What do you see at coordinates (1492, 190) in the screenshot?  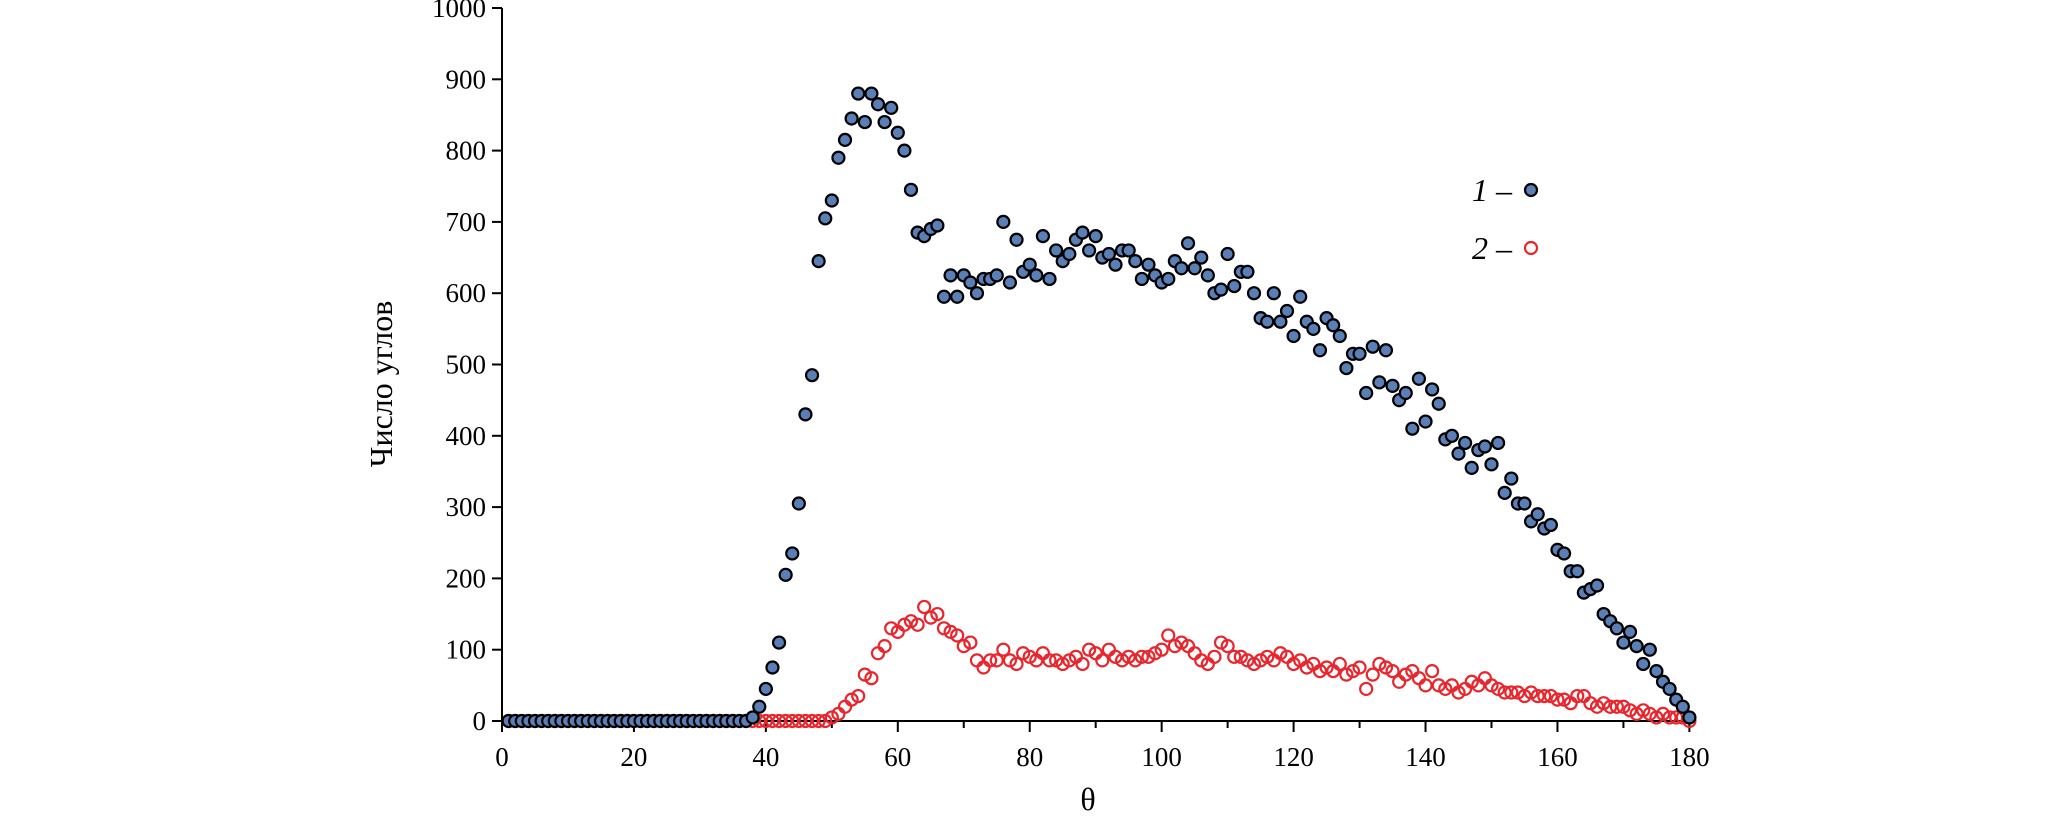 I see `legend-label-1: 1 –` at bounding box center [1492, 190].